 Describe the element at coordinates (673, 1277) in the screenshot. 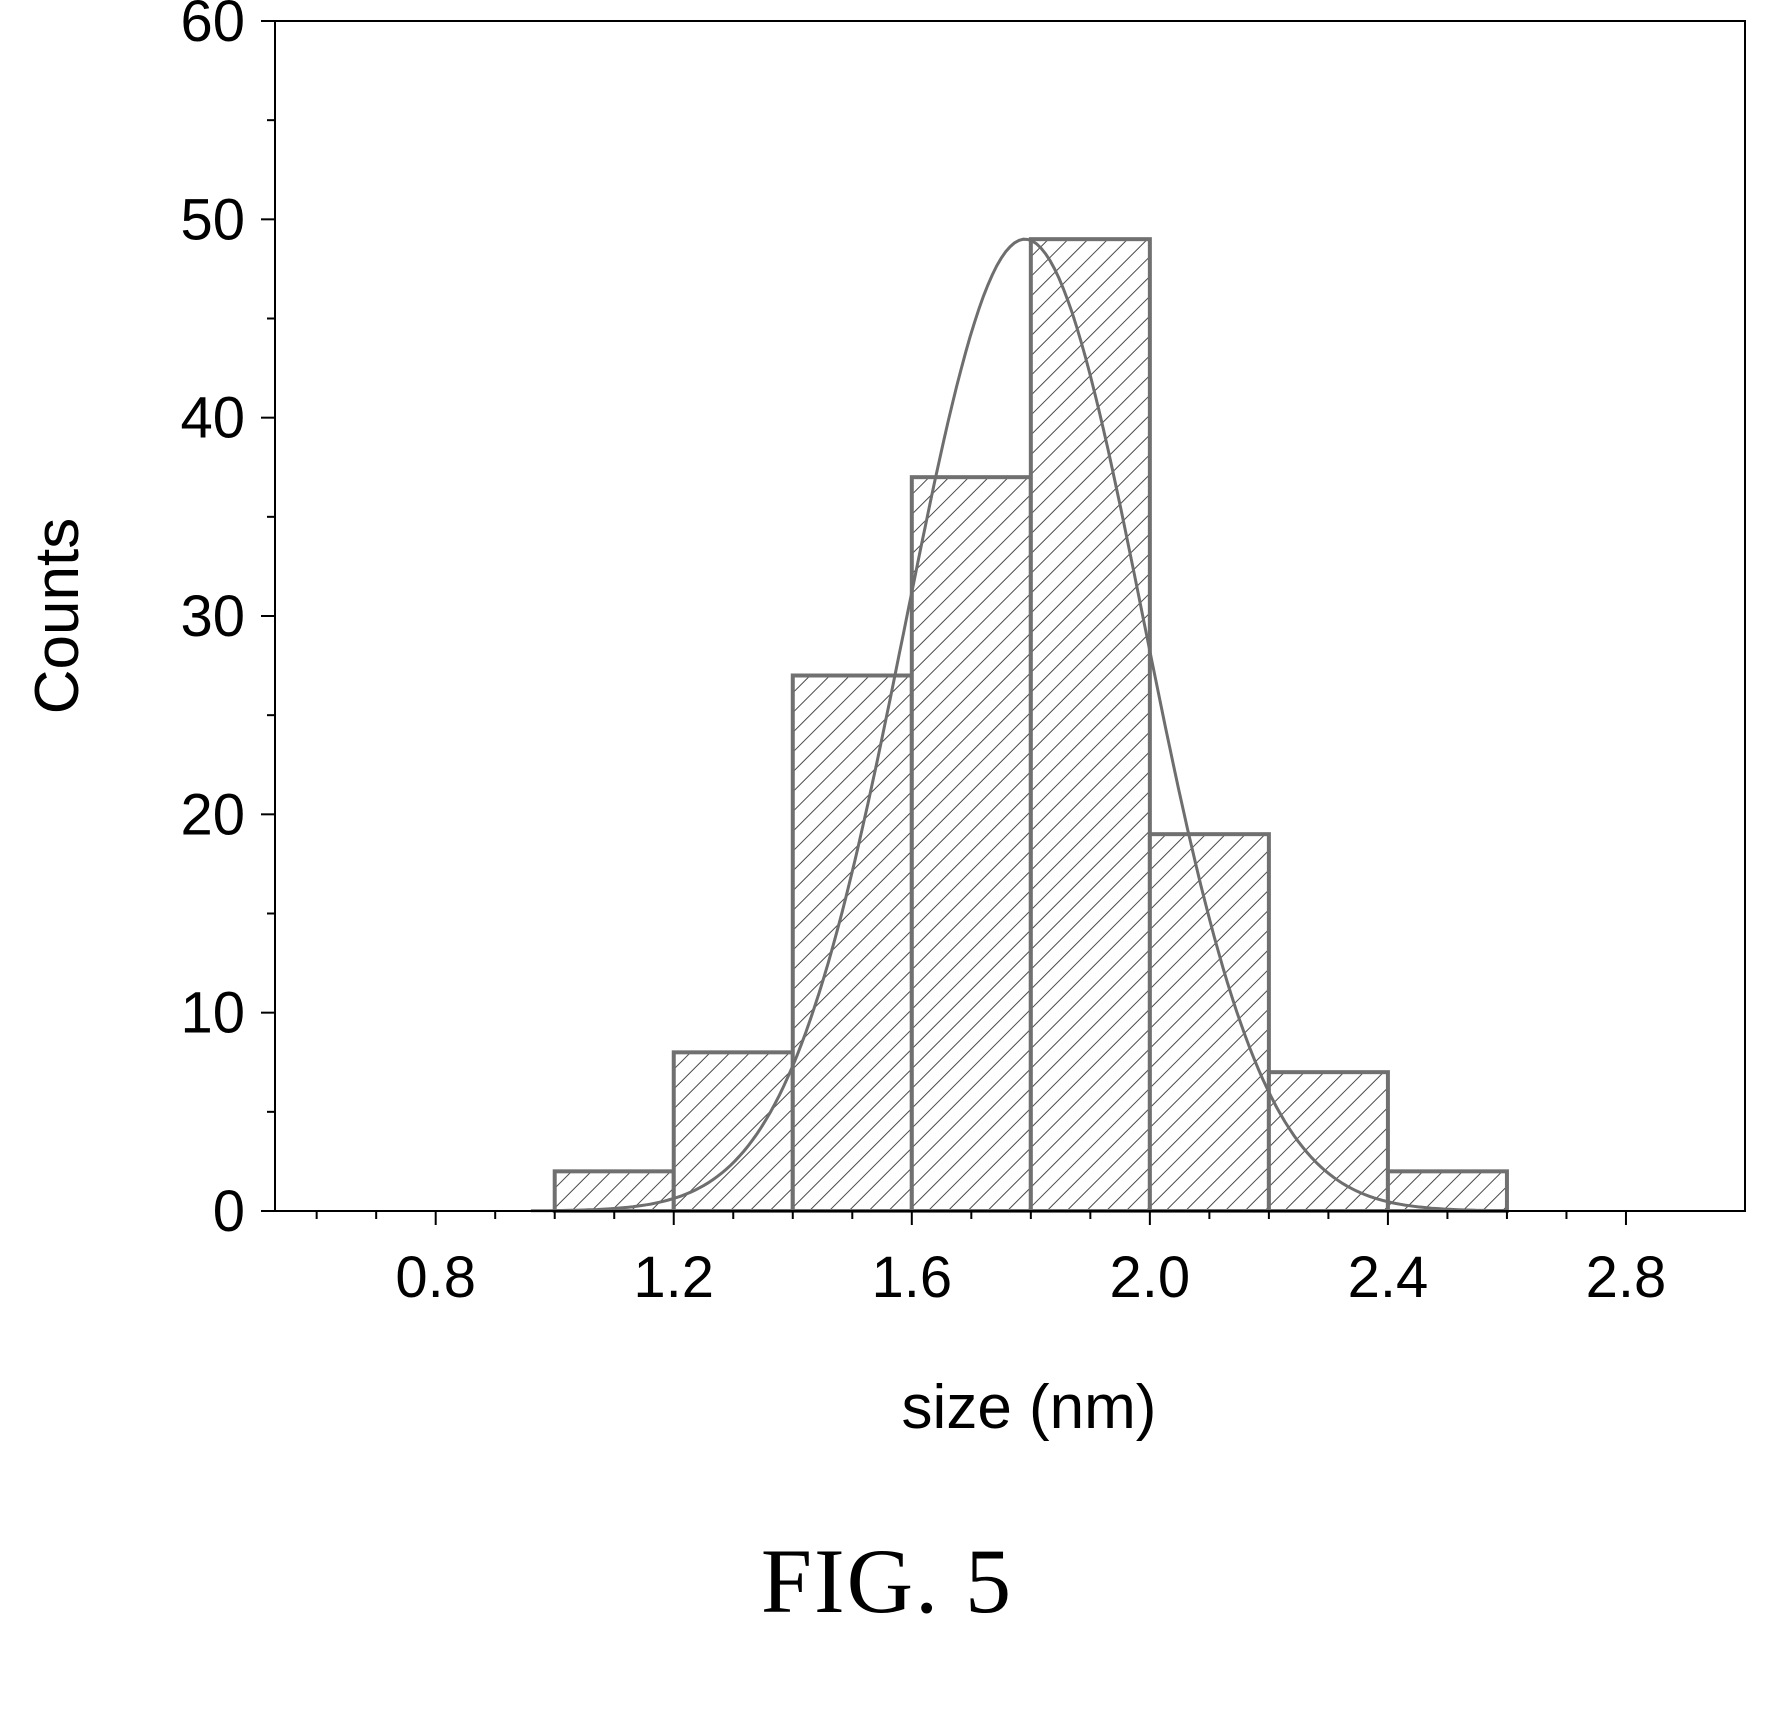

I see `x-tick-label: 1.2` at that location.